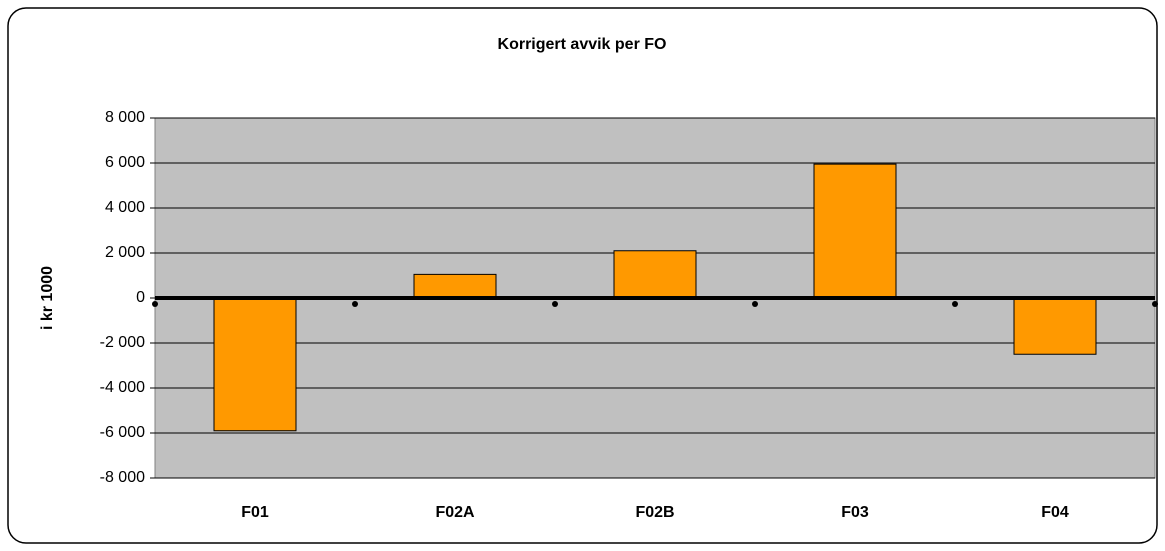 The width and height of the screenshot is (1165, 551). I want to click on x-tick-label: F04, so click(1055, 512).